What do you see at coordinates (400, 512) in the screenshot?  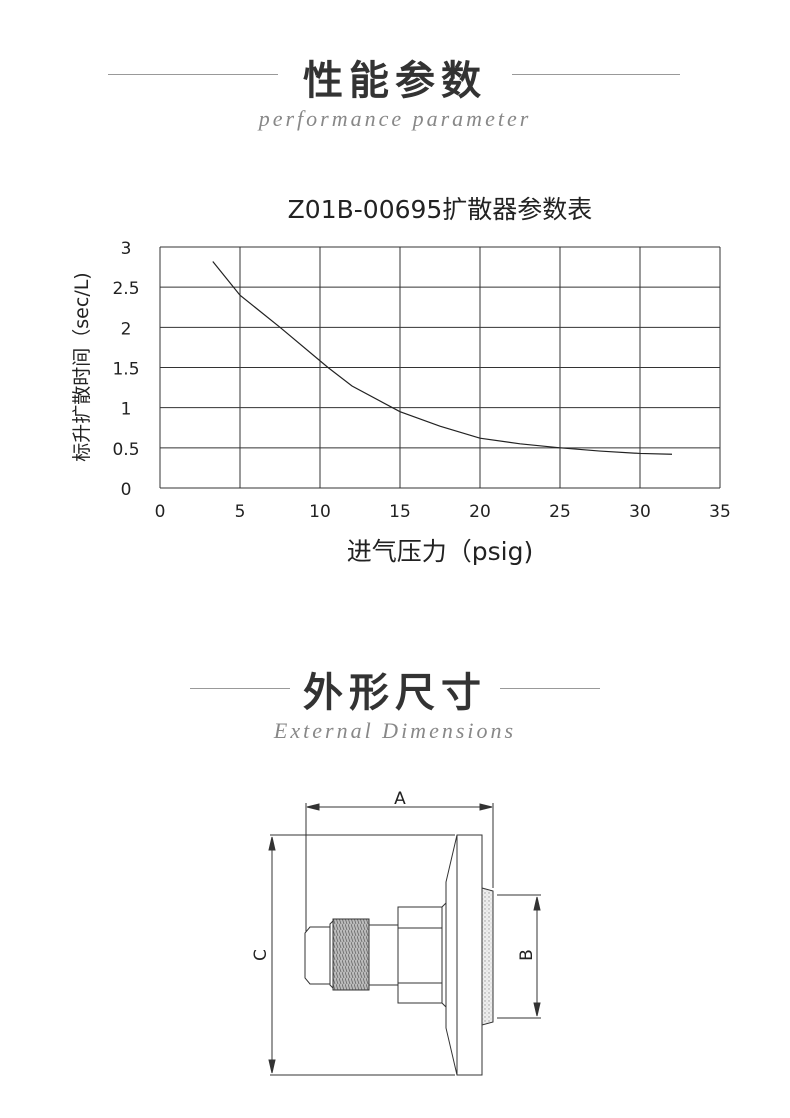 I see `x-tick-label: 15` at bounding box center [400, 512].